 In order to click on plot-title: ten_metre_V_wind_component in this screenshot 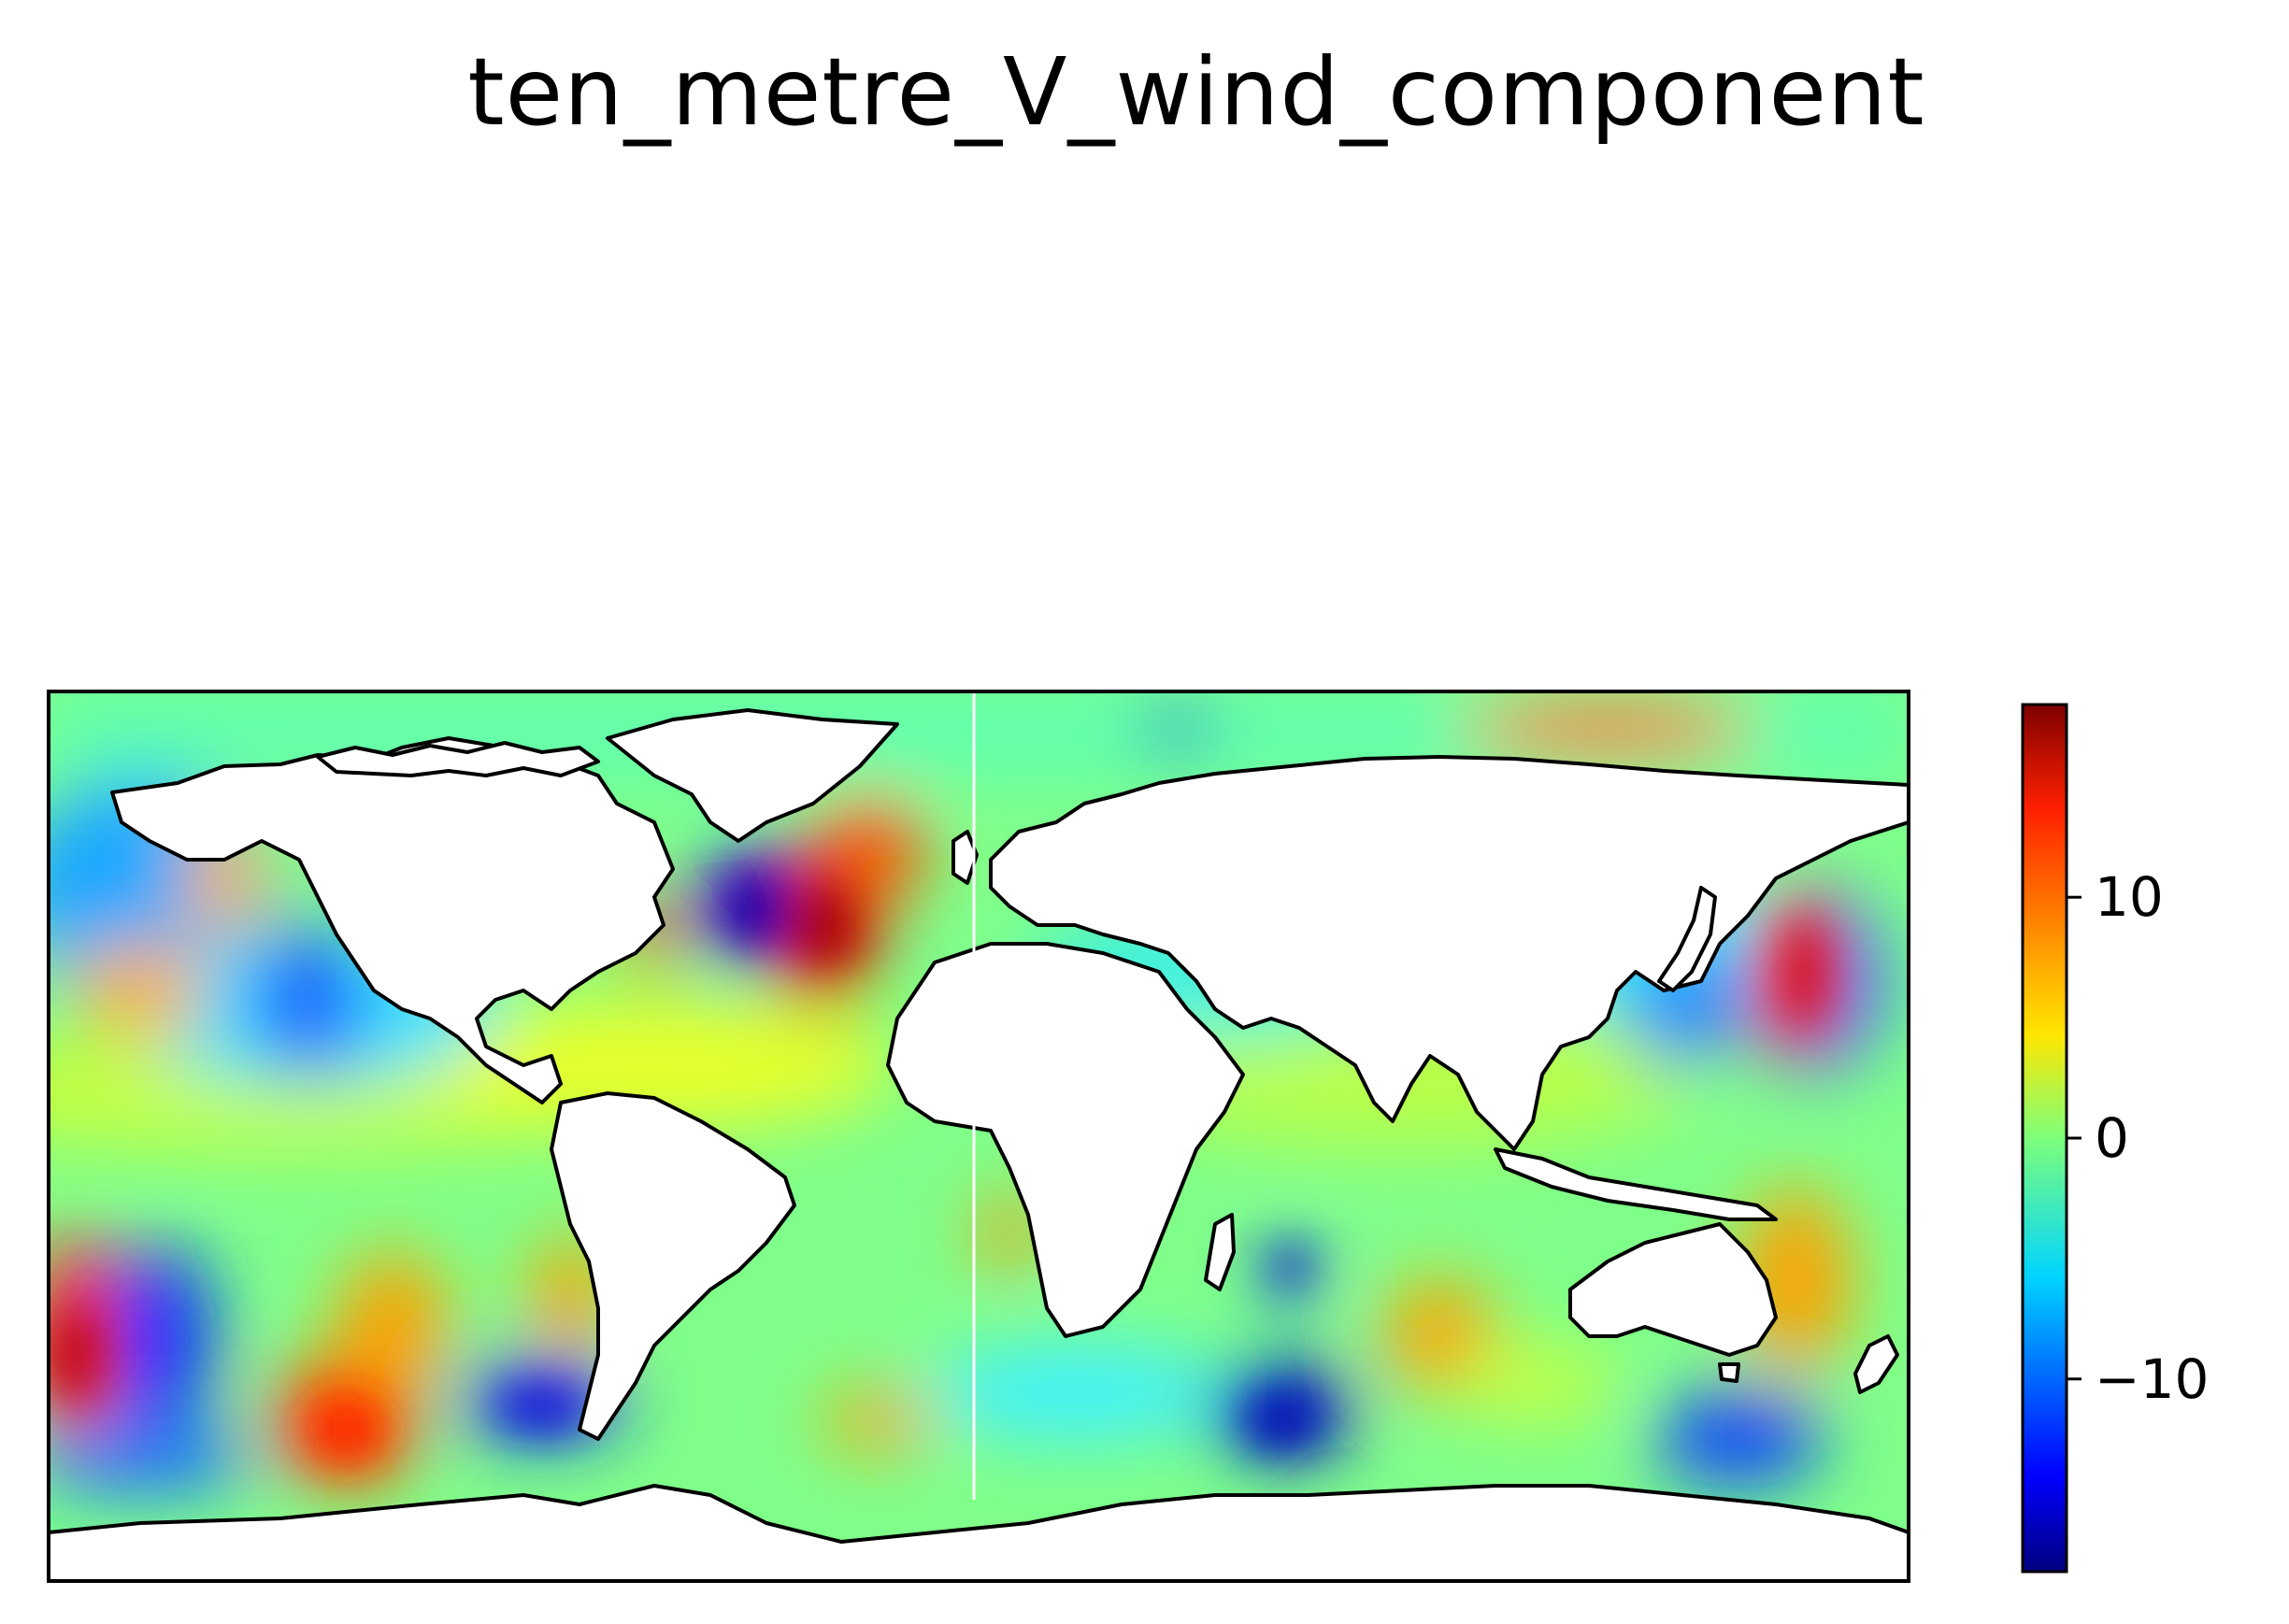, I will do `click(1196, 92)`.